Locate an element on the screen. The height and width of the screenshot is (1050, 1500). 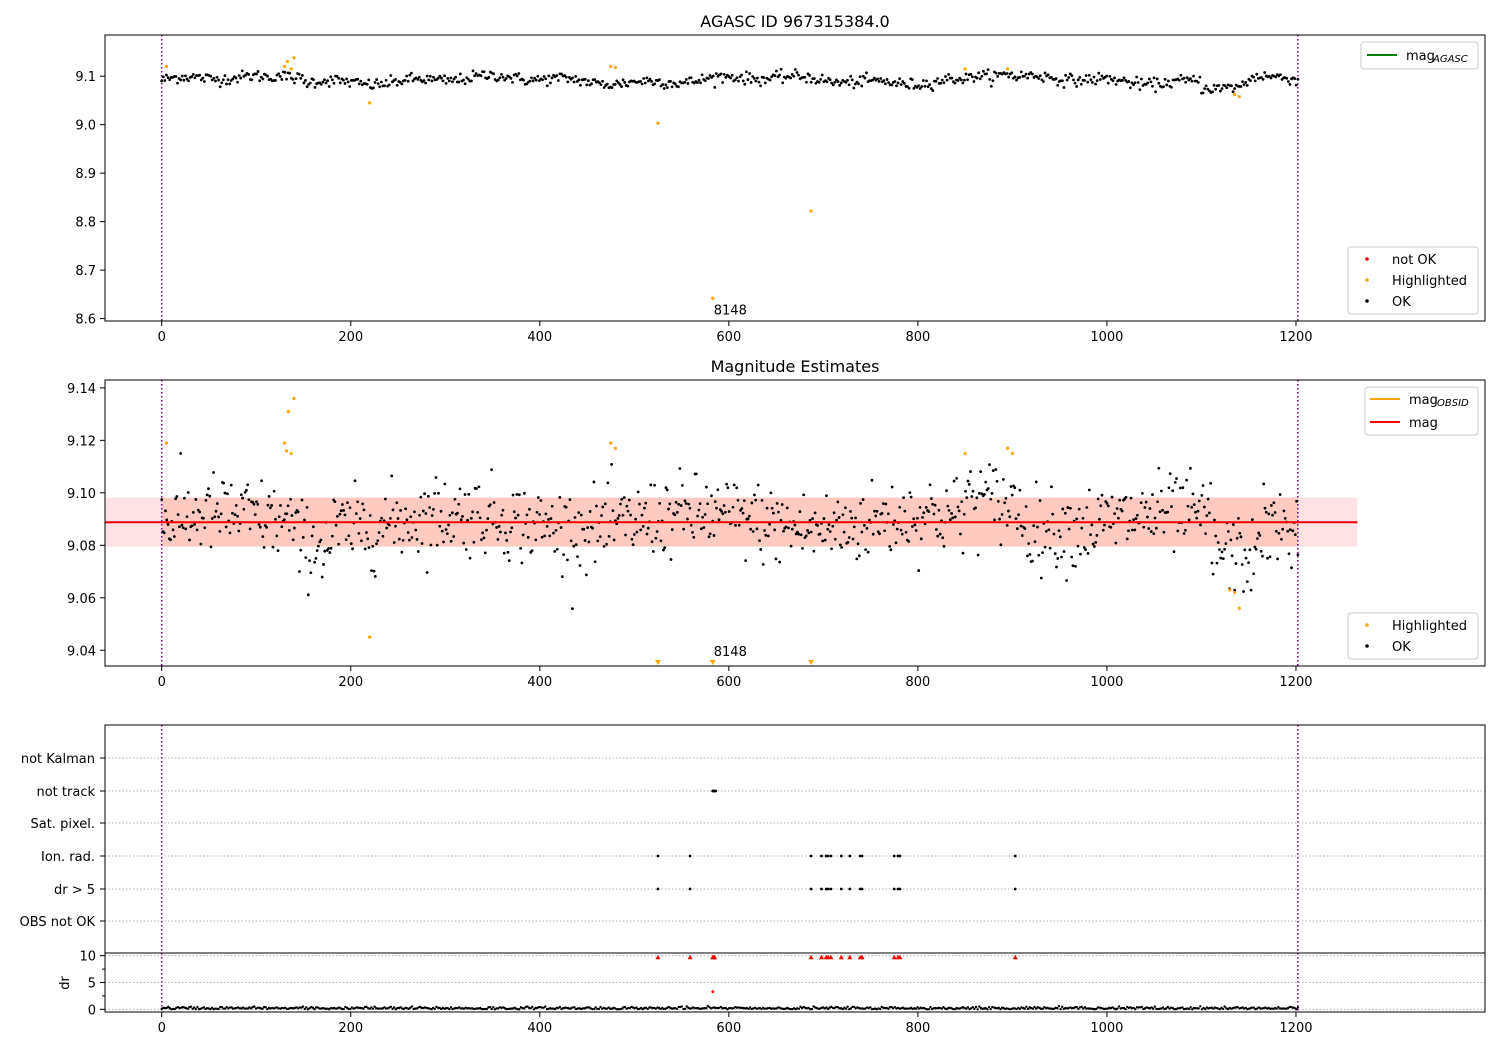
legend-point-swatch is located at coordinates (1367, 301).